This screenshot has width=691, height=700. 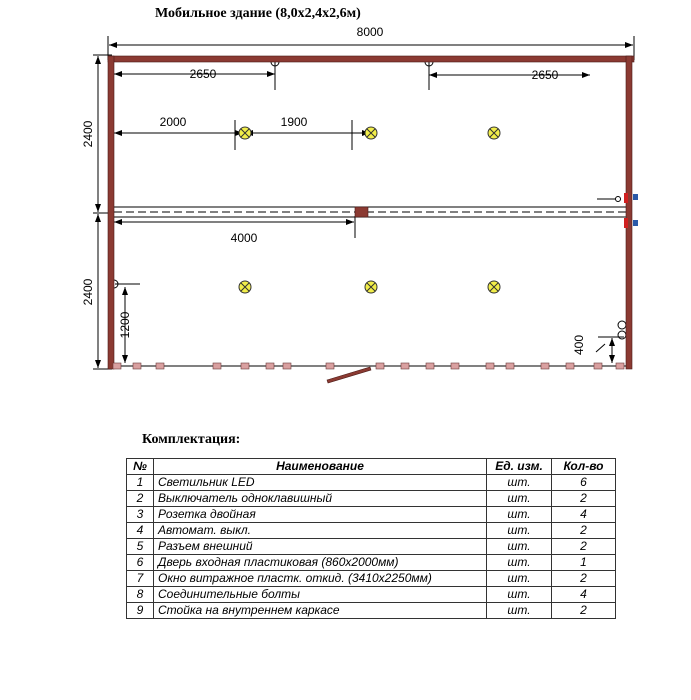 I want to click on cell-qty: 6, so click(x=583, y=482).